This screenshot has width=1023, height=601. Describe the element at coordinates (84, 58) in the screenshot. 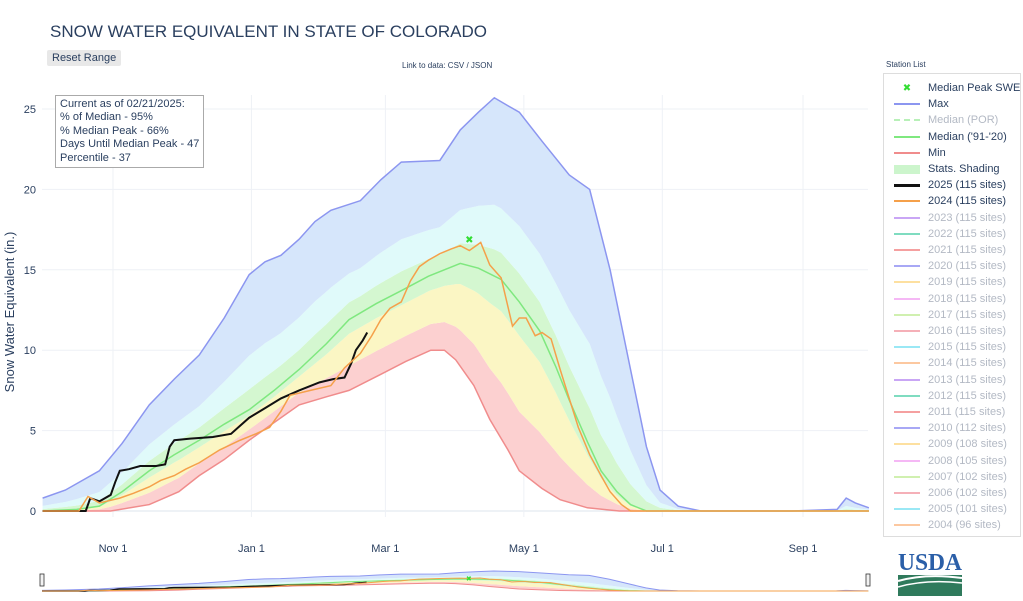

I see `reset-range-button: Reset Range` at that location.